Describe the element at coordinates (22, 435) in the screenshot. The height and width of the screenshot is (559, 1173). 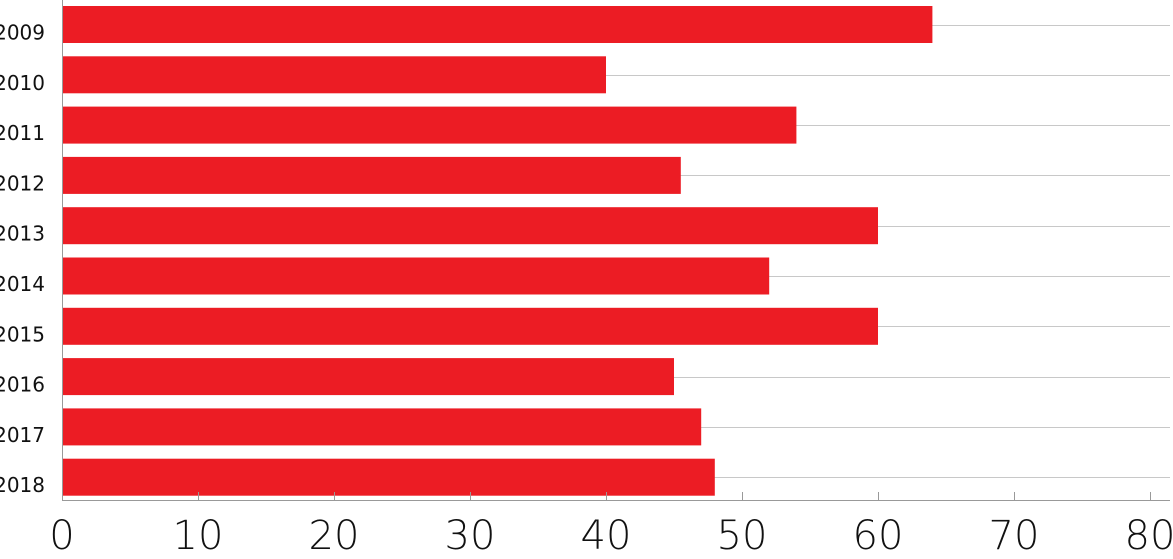
I see `category-label: 2017` at that location.